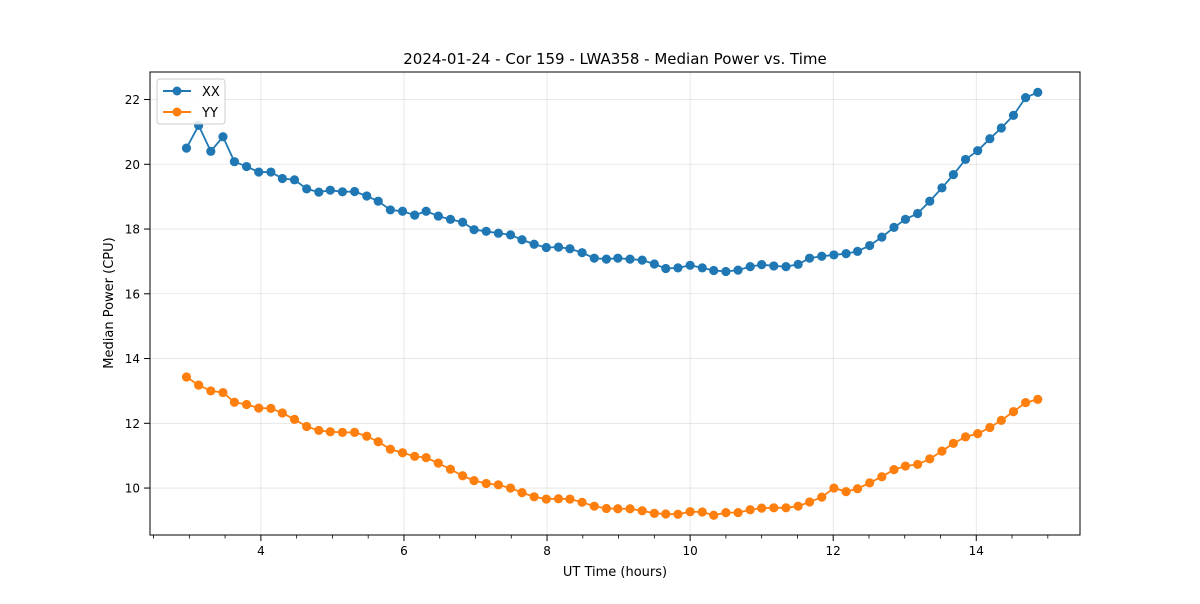 The height and width of the screenshot is (604, 1200). Describe the element at coordinates (132, 165) in the screenshot. I see `y-tick-label: 20` at that location.